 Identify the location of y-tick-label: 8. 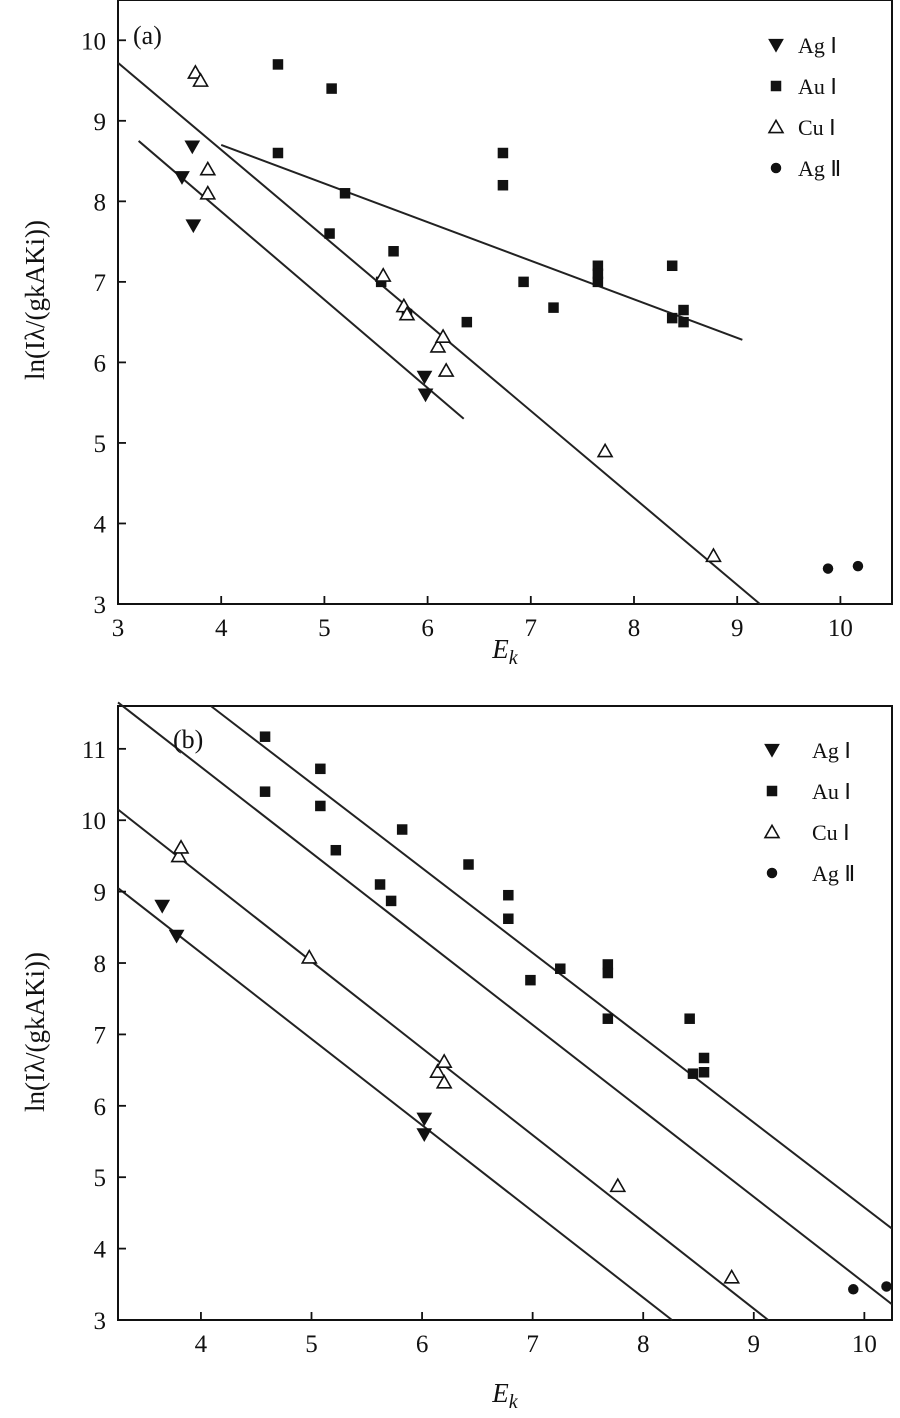
(100, 202).